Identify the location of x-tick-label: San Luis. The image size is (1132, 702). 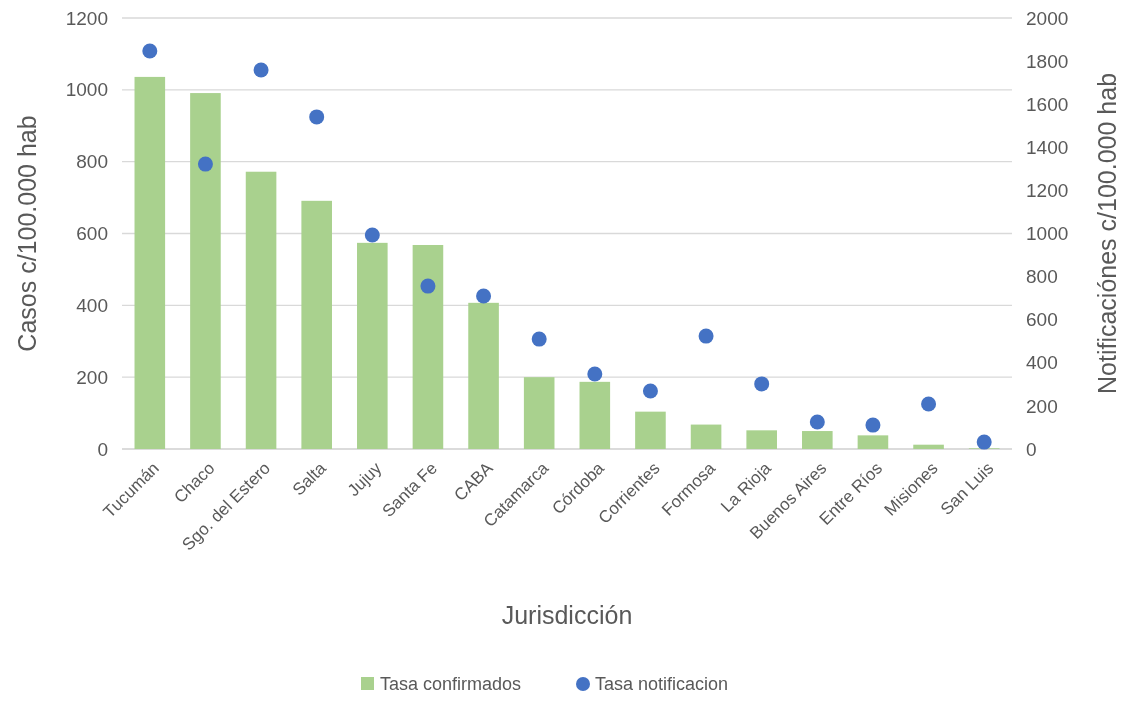
(967, 488).